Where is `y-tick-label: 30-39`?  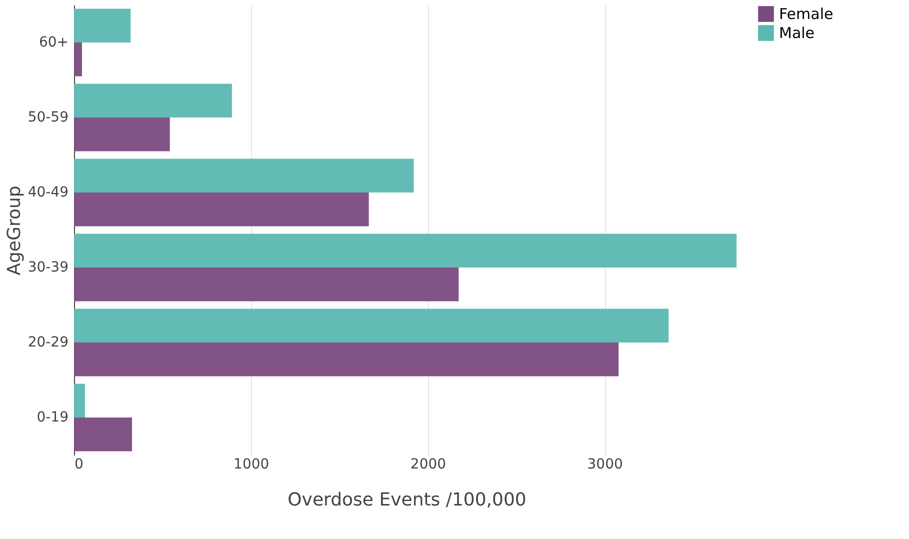 y-tick-label: 30-39 is located at coordinates (48, 268).